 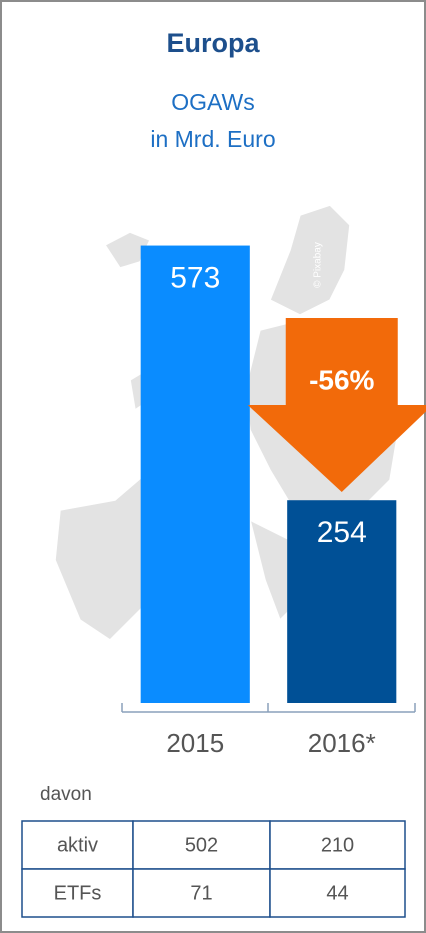 I want to click on value-label: 573, so click(x=195, y=277).